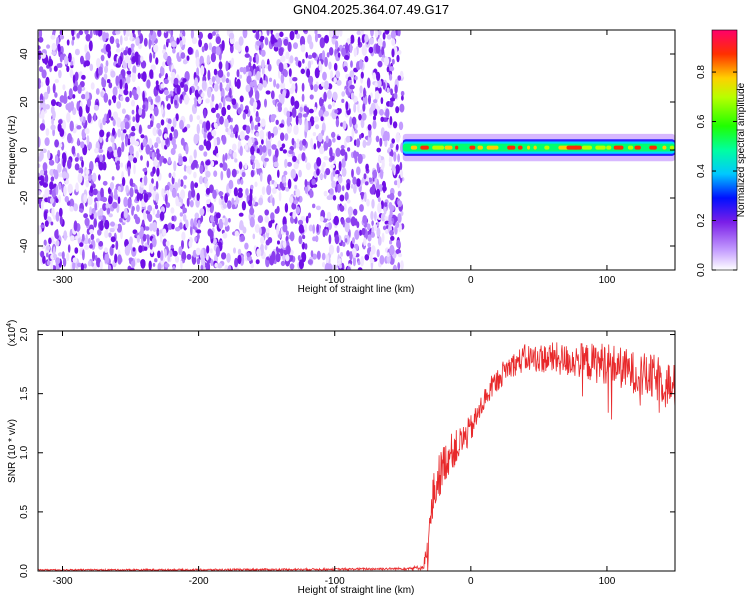 The image size is (750, 605). Describe the element at coordinates (356, 590) in the screenshot. I see `snr-xlabel: Height of straight line (km)` at that location.